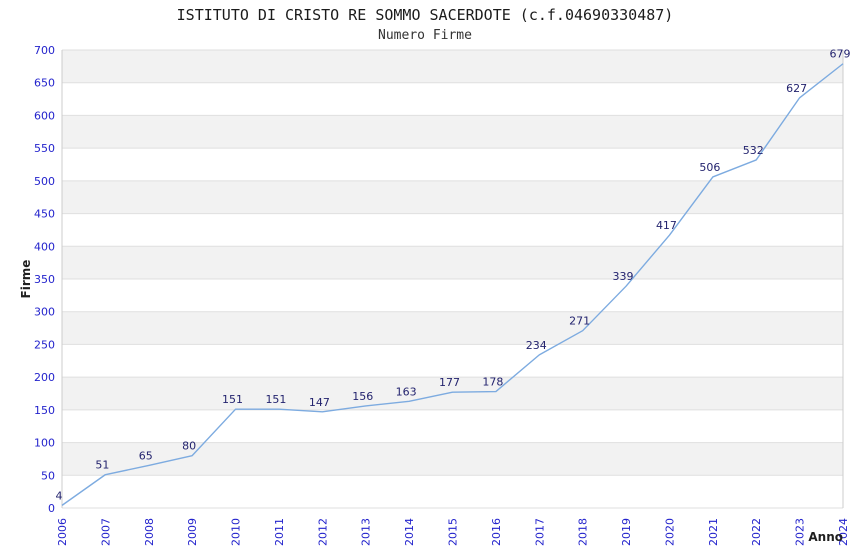  I want to click on y-tick-label: 700, so click(44, 50).